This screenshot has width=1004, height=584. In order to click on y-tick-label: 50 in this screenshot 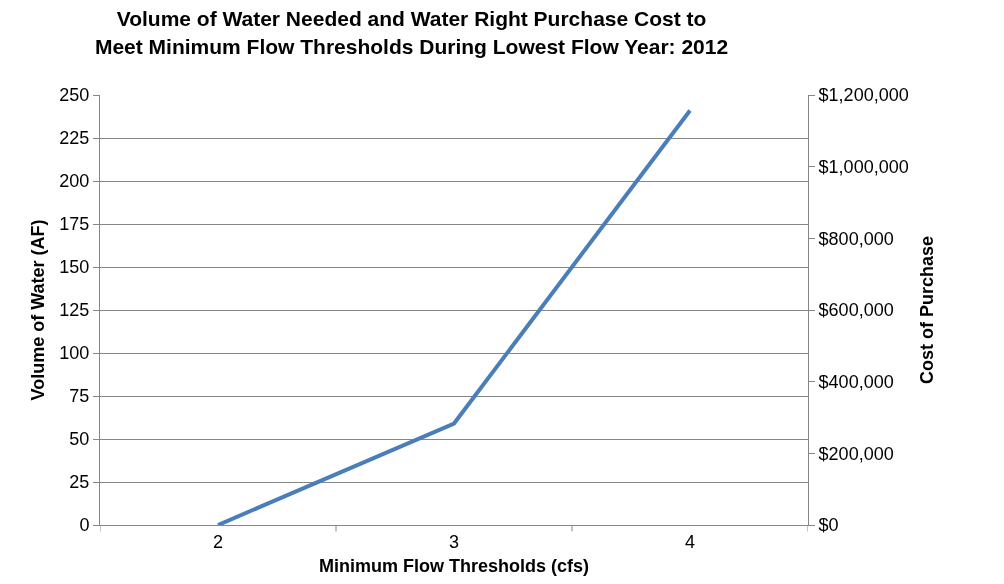, I will do `click(79, 439)`.